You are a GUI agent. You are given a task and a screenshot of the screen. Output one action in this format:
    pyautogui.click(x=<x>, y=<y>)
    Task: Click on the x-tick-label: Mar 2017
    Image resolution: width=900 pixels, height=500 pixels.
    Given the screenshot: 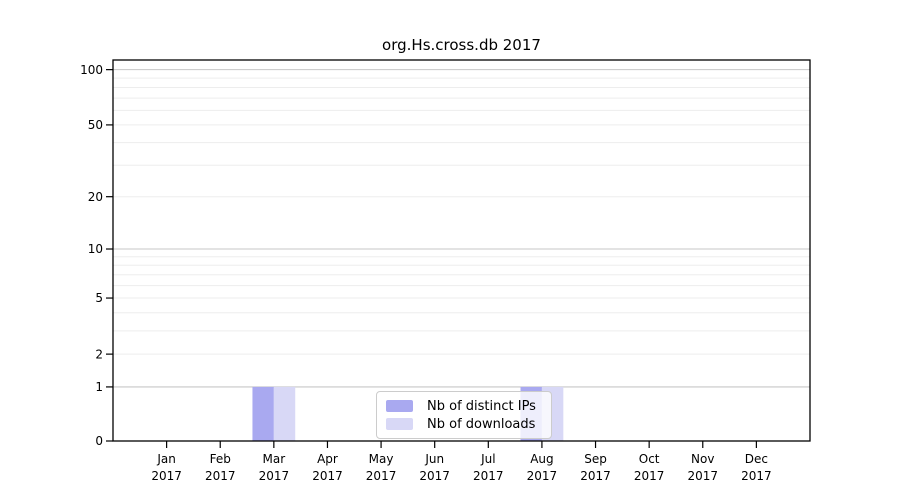 What is the action you would take?
    pyautogui.click(x=274, y=467)
    